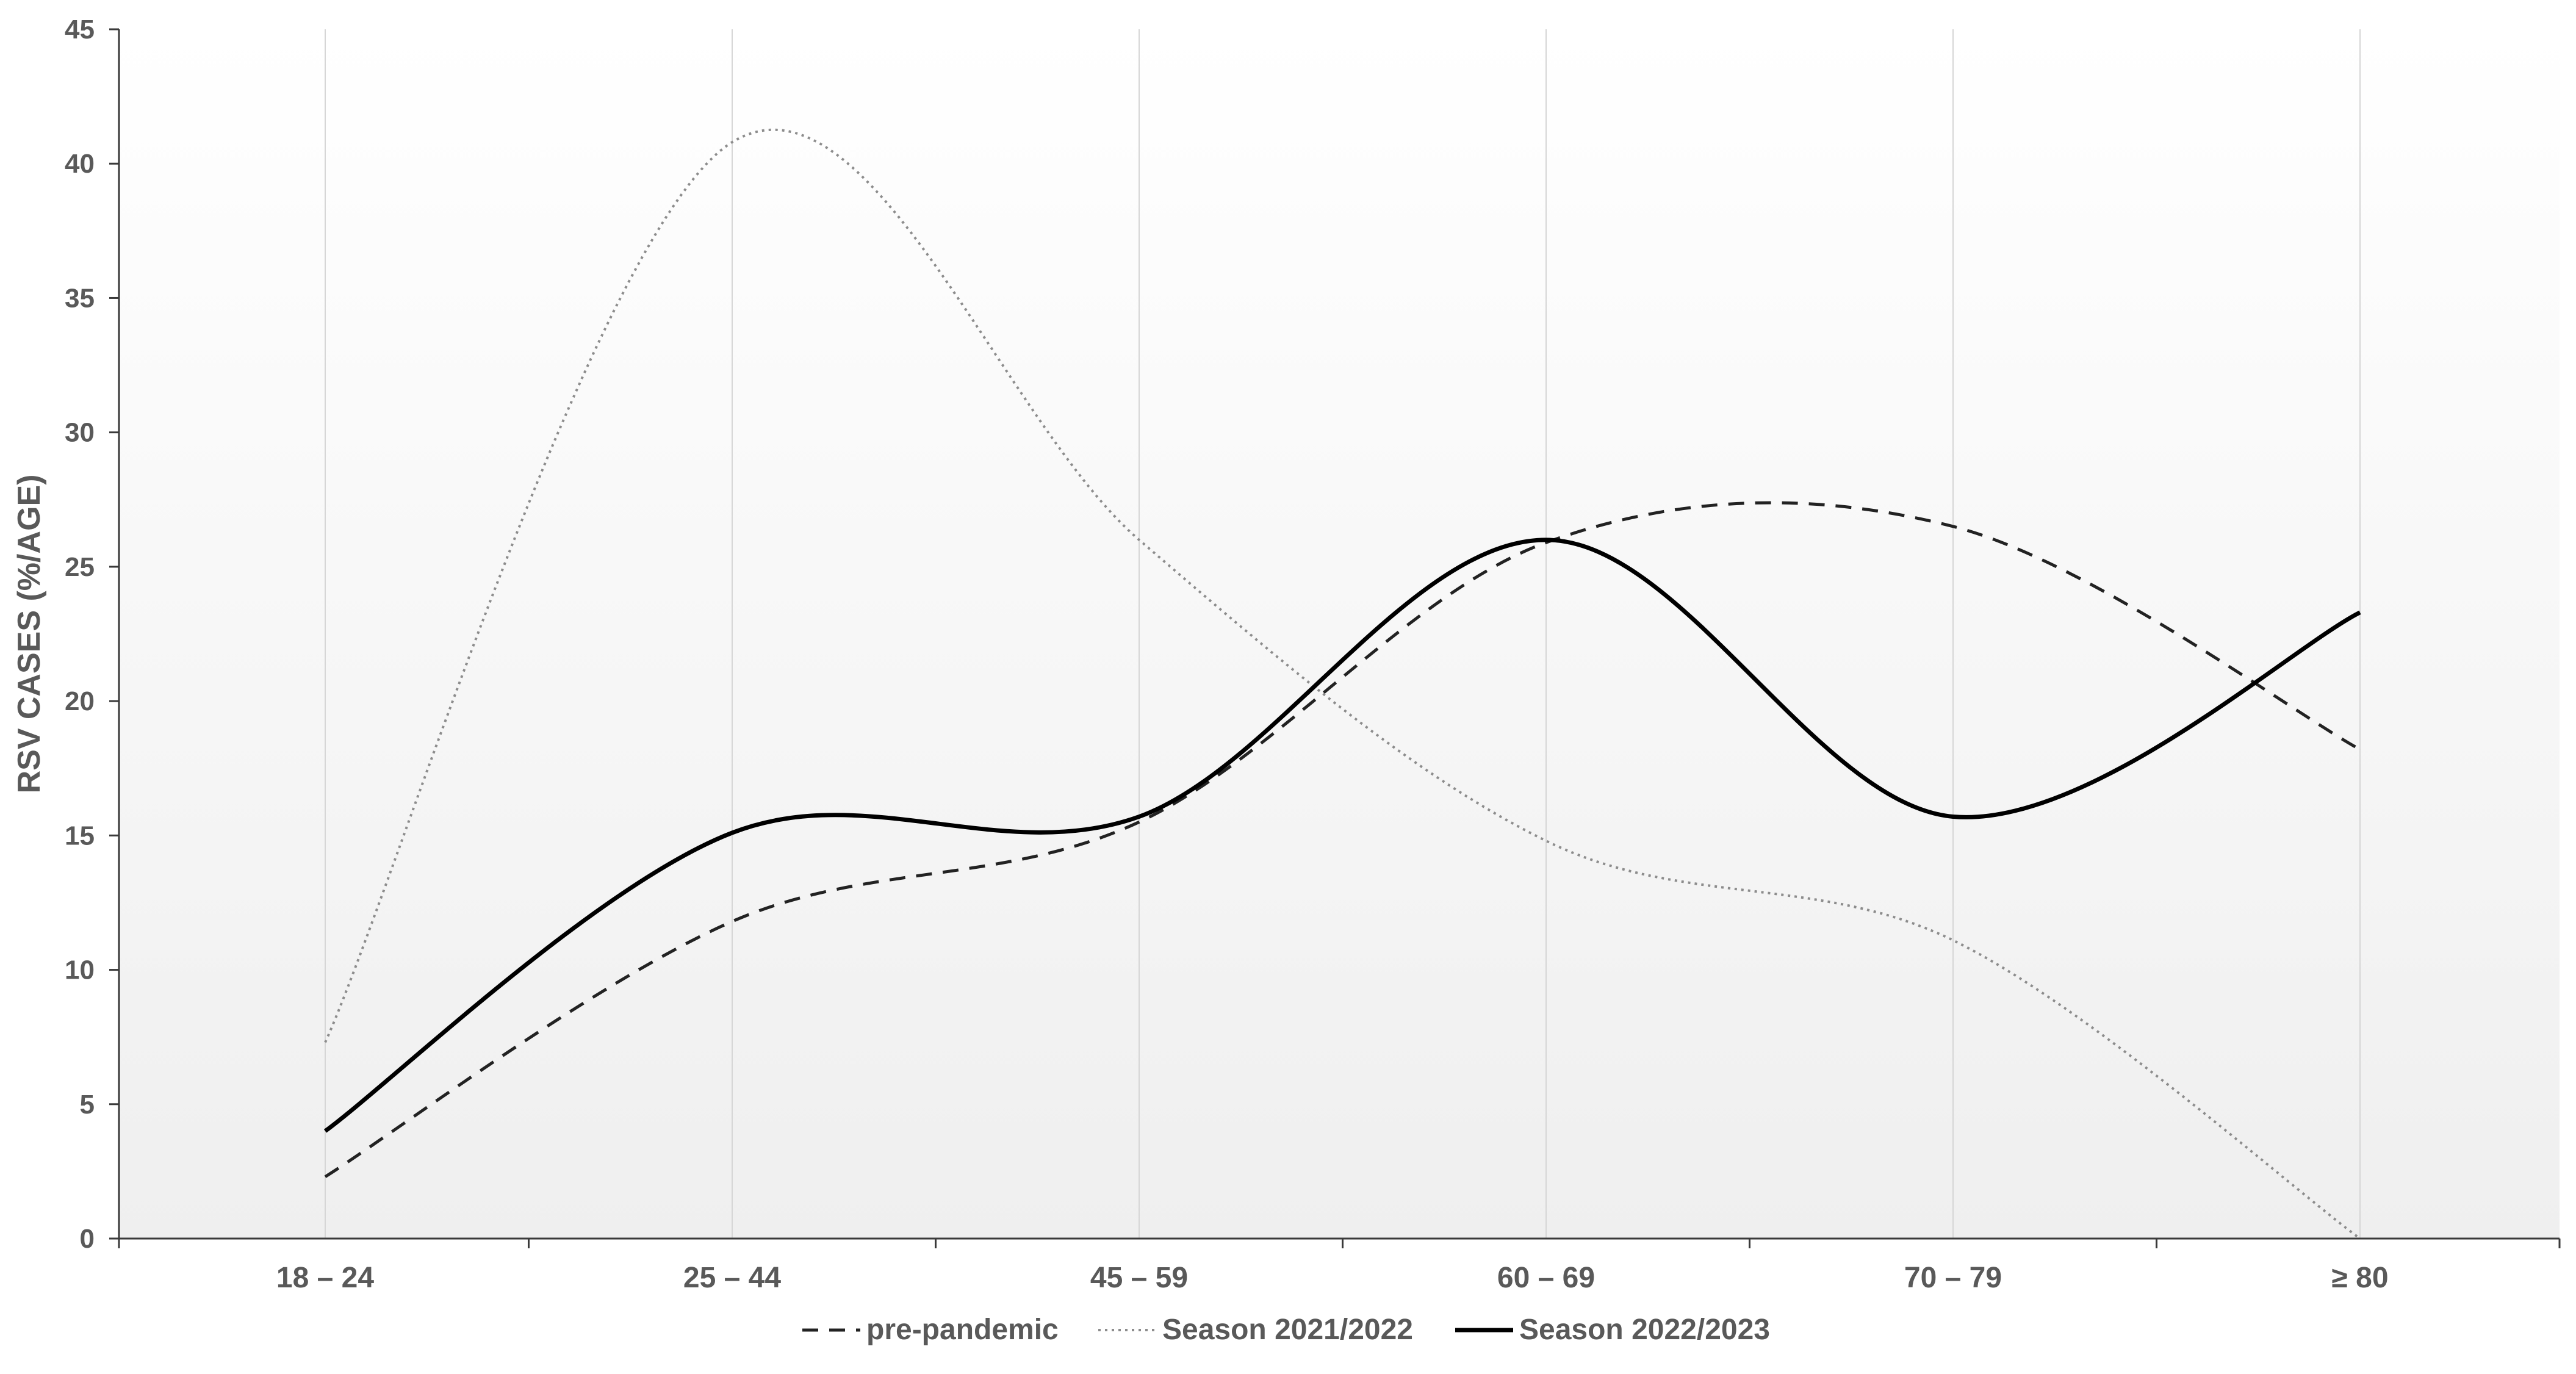  I want to click on y-tick-label-0: 0, so click(87, 1239).